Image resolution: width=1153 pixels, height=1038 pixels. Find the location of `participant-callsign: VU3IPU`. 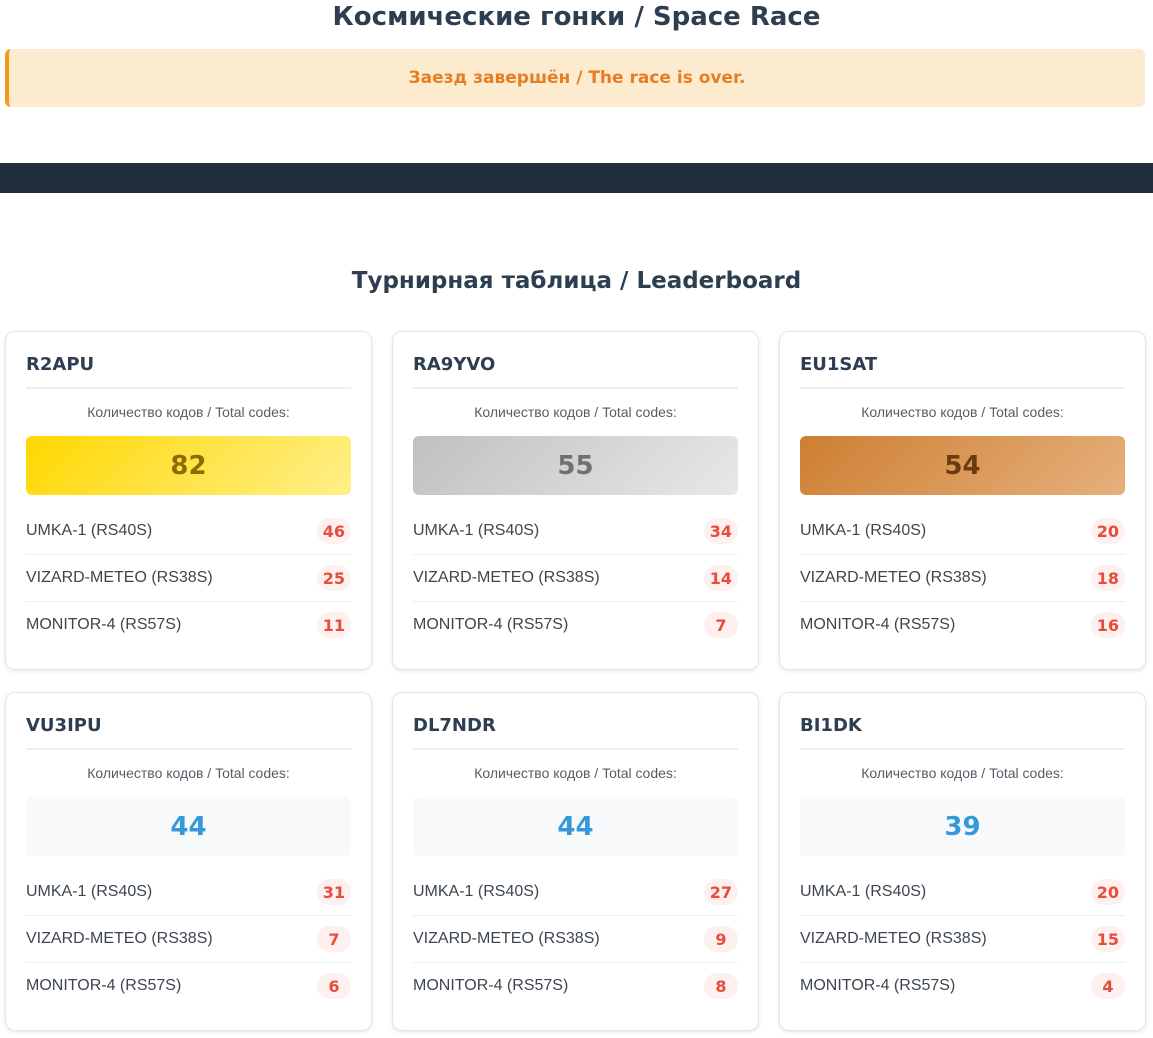

participant-callsign: VU3IPU is located at coordinates (188, 730).